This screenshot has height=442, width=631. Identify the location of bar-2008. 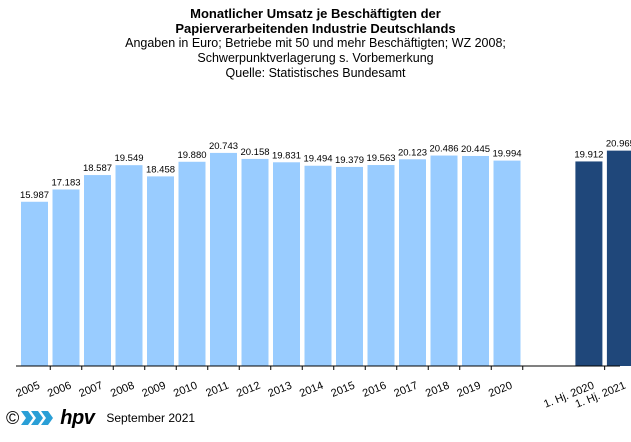
(129, 265).